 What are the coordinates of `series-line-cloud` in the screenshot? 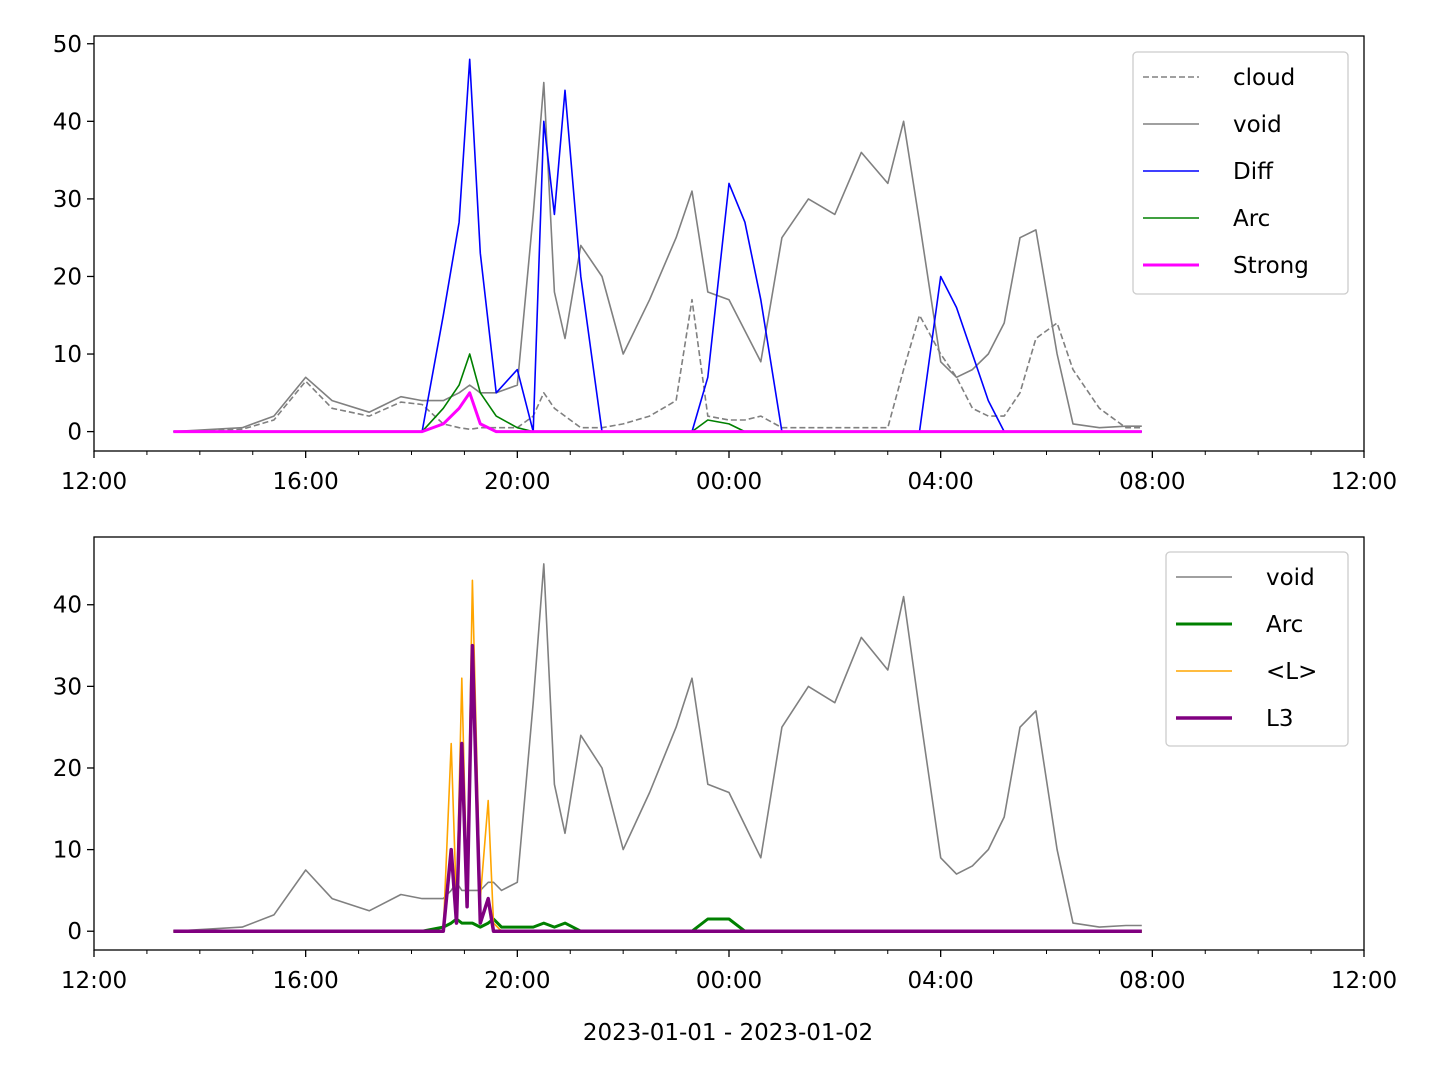 It's located at (657, 365).